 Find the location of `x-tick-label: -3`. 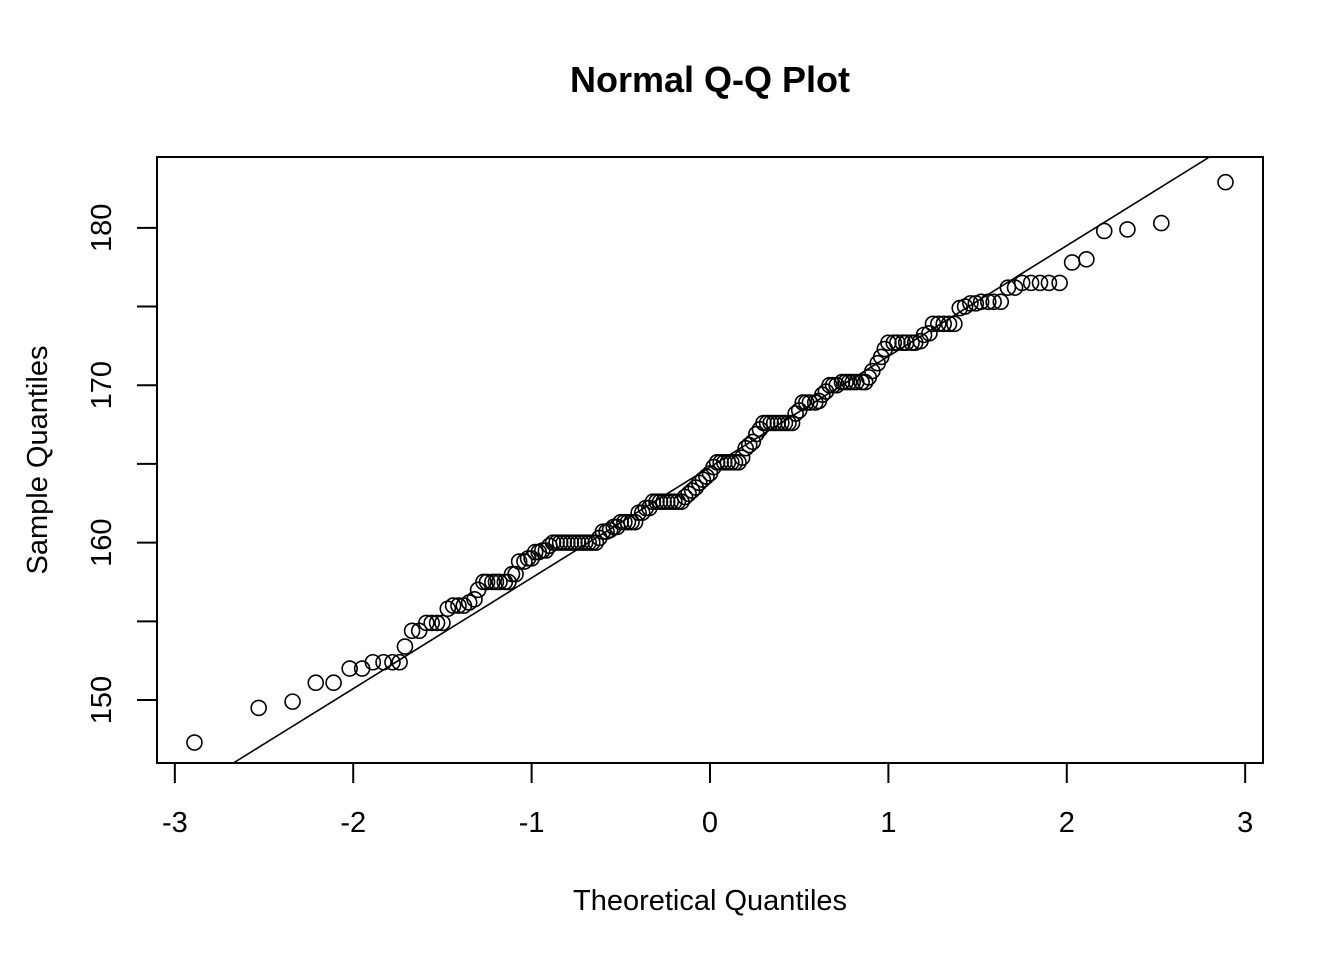

x-tick-label: -3 is located at coordinates (175, 823).